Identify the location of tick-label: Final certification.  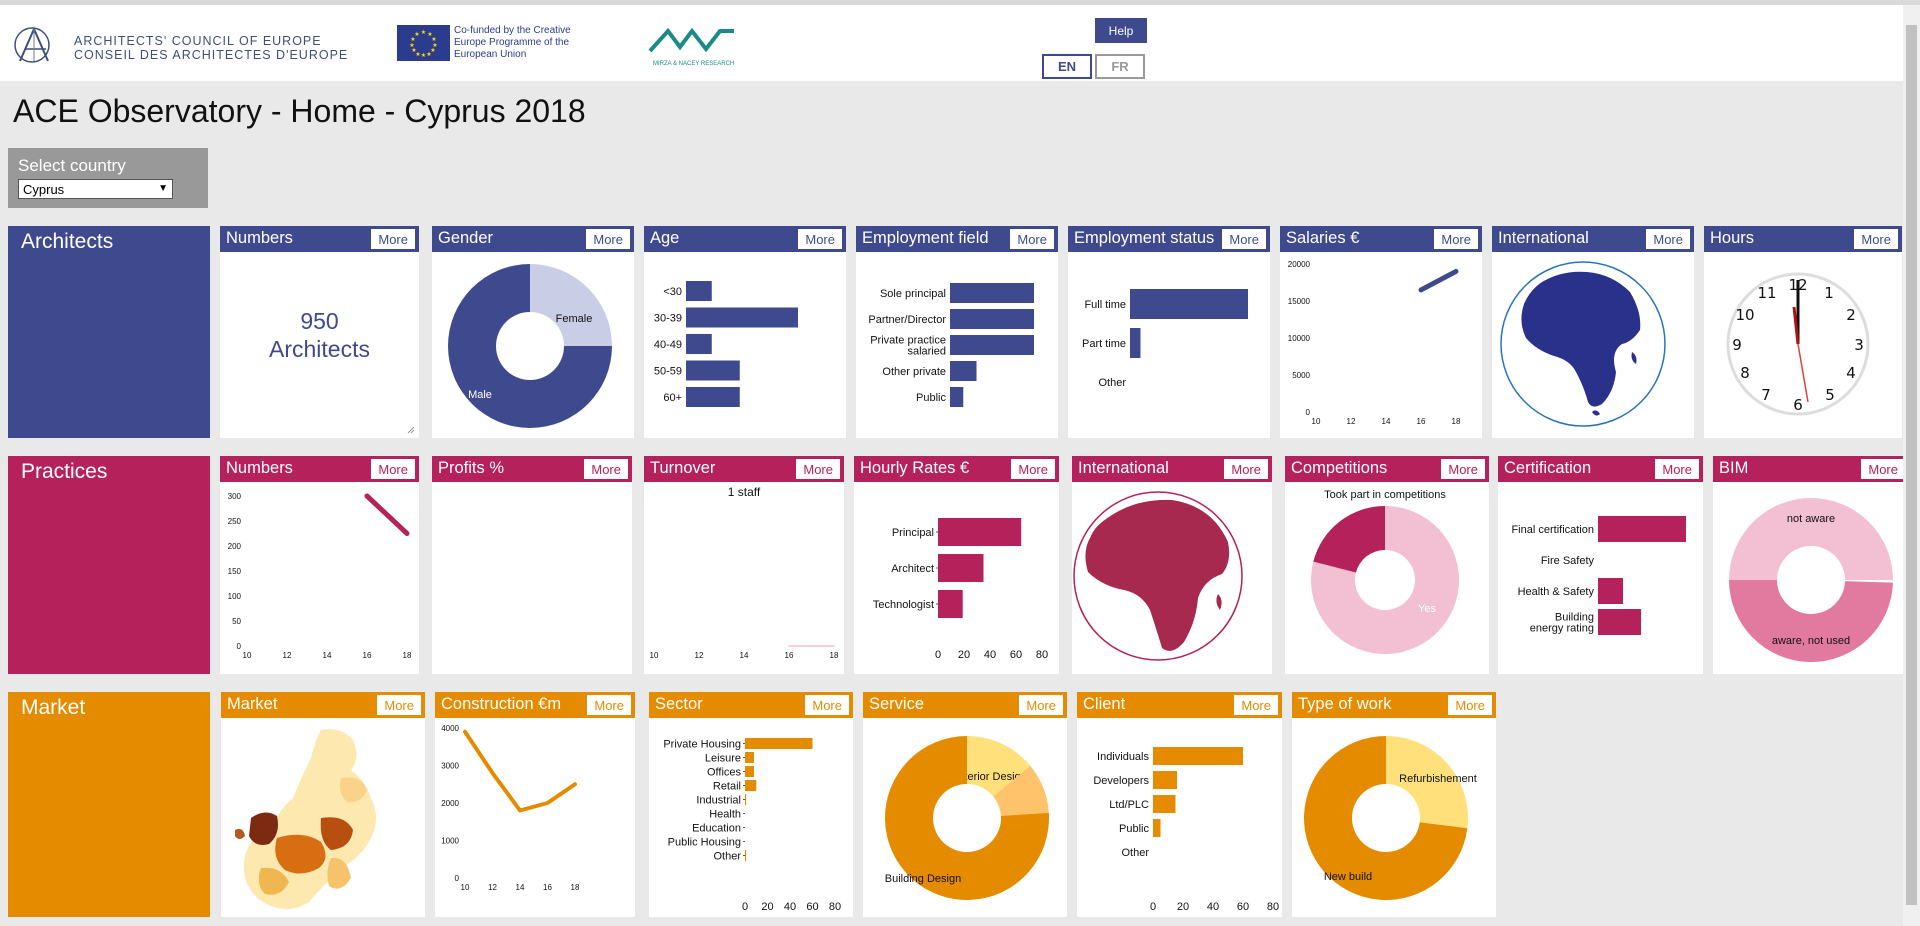
(1552, 530).